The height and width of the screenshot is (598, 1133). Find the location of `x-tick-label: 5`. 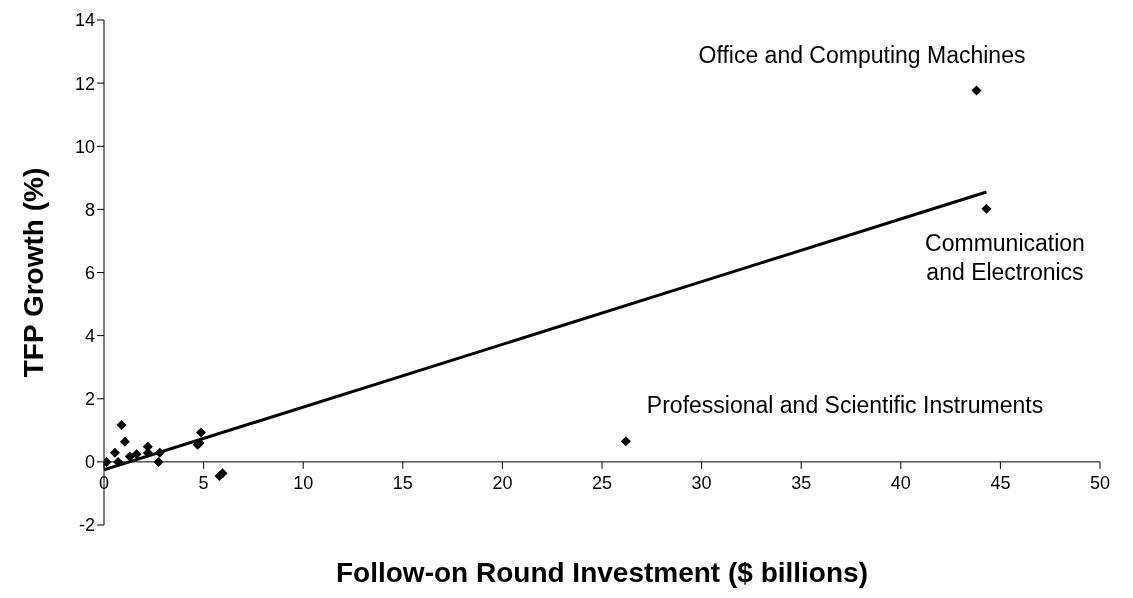

x-tick-label: 5 is located at coordinates (203, 482).